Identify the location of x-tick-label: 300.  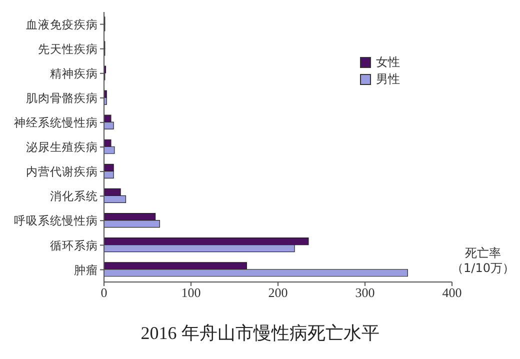
(365, 292).